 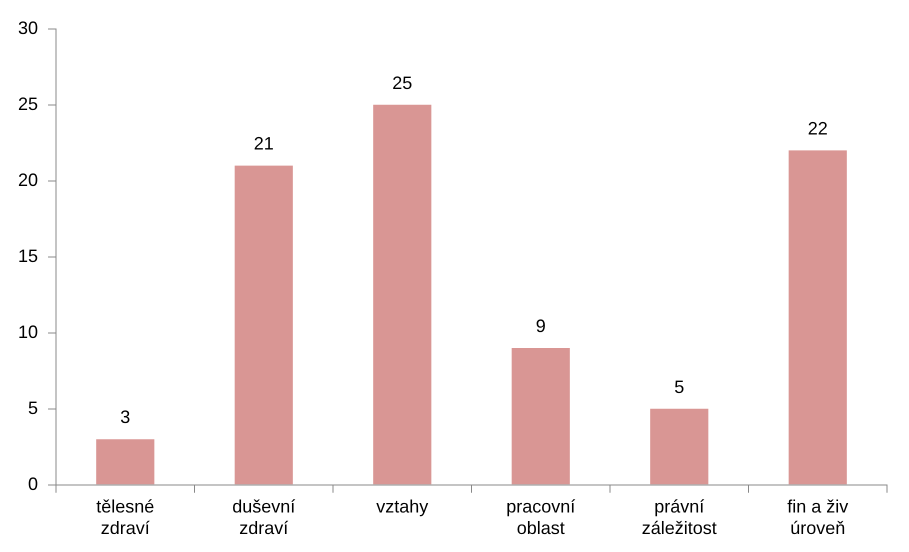 What do you see at coordinates (33, 484) in the screenshot?
I see `y-tick-label: 0` at bounding box center [33, 484].